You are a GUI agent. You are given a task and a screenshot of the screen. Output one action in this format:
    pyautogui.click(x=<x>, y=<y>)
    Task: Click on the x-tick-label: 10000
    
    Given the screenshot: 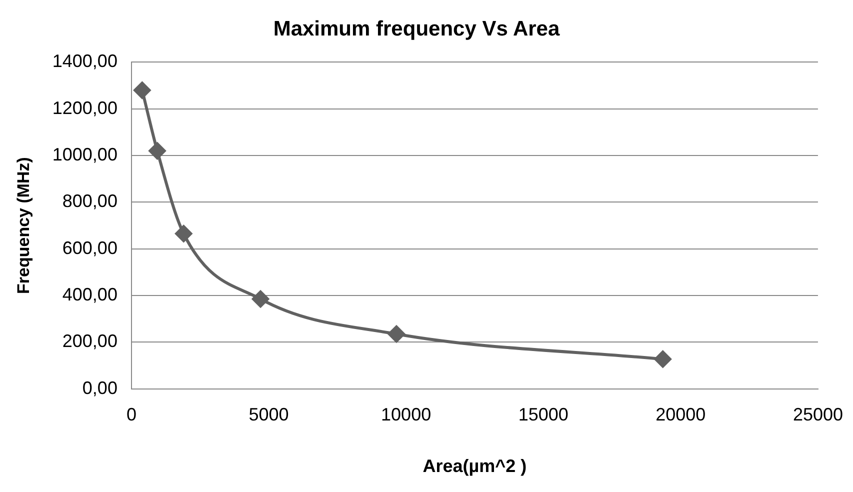 What is the action you would take?
    pyautogui.click(x=406, y=414)
    